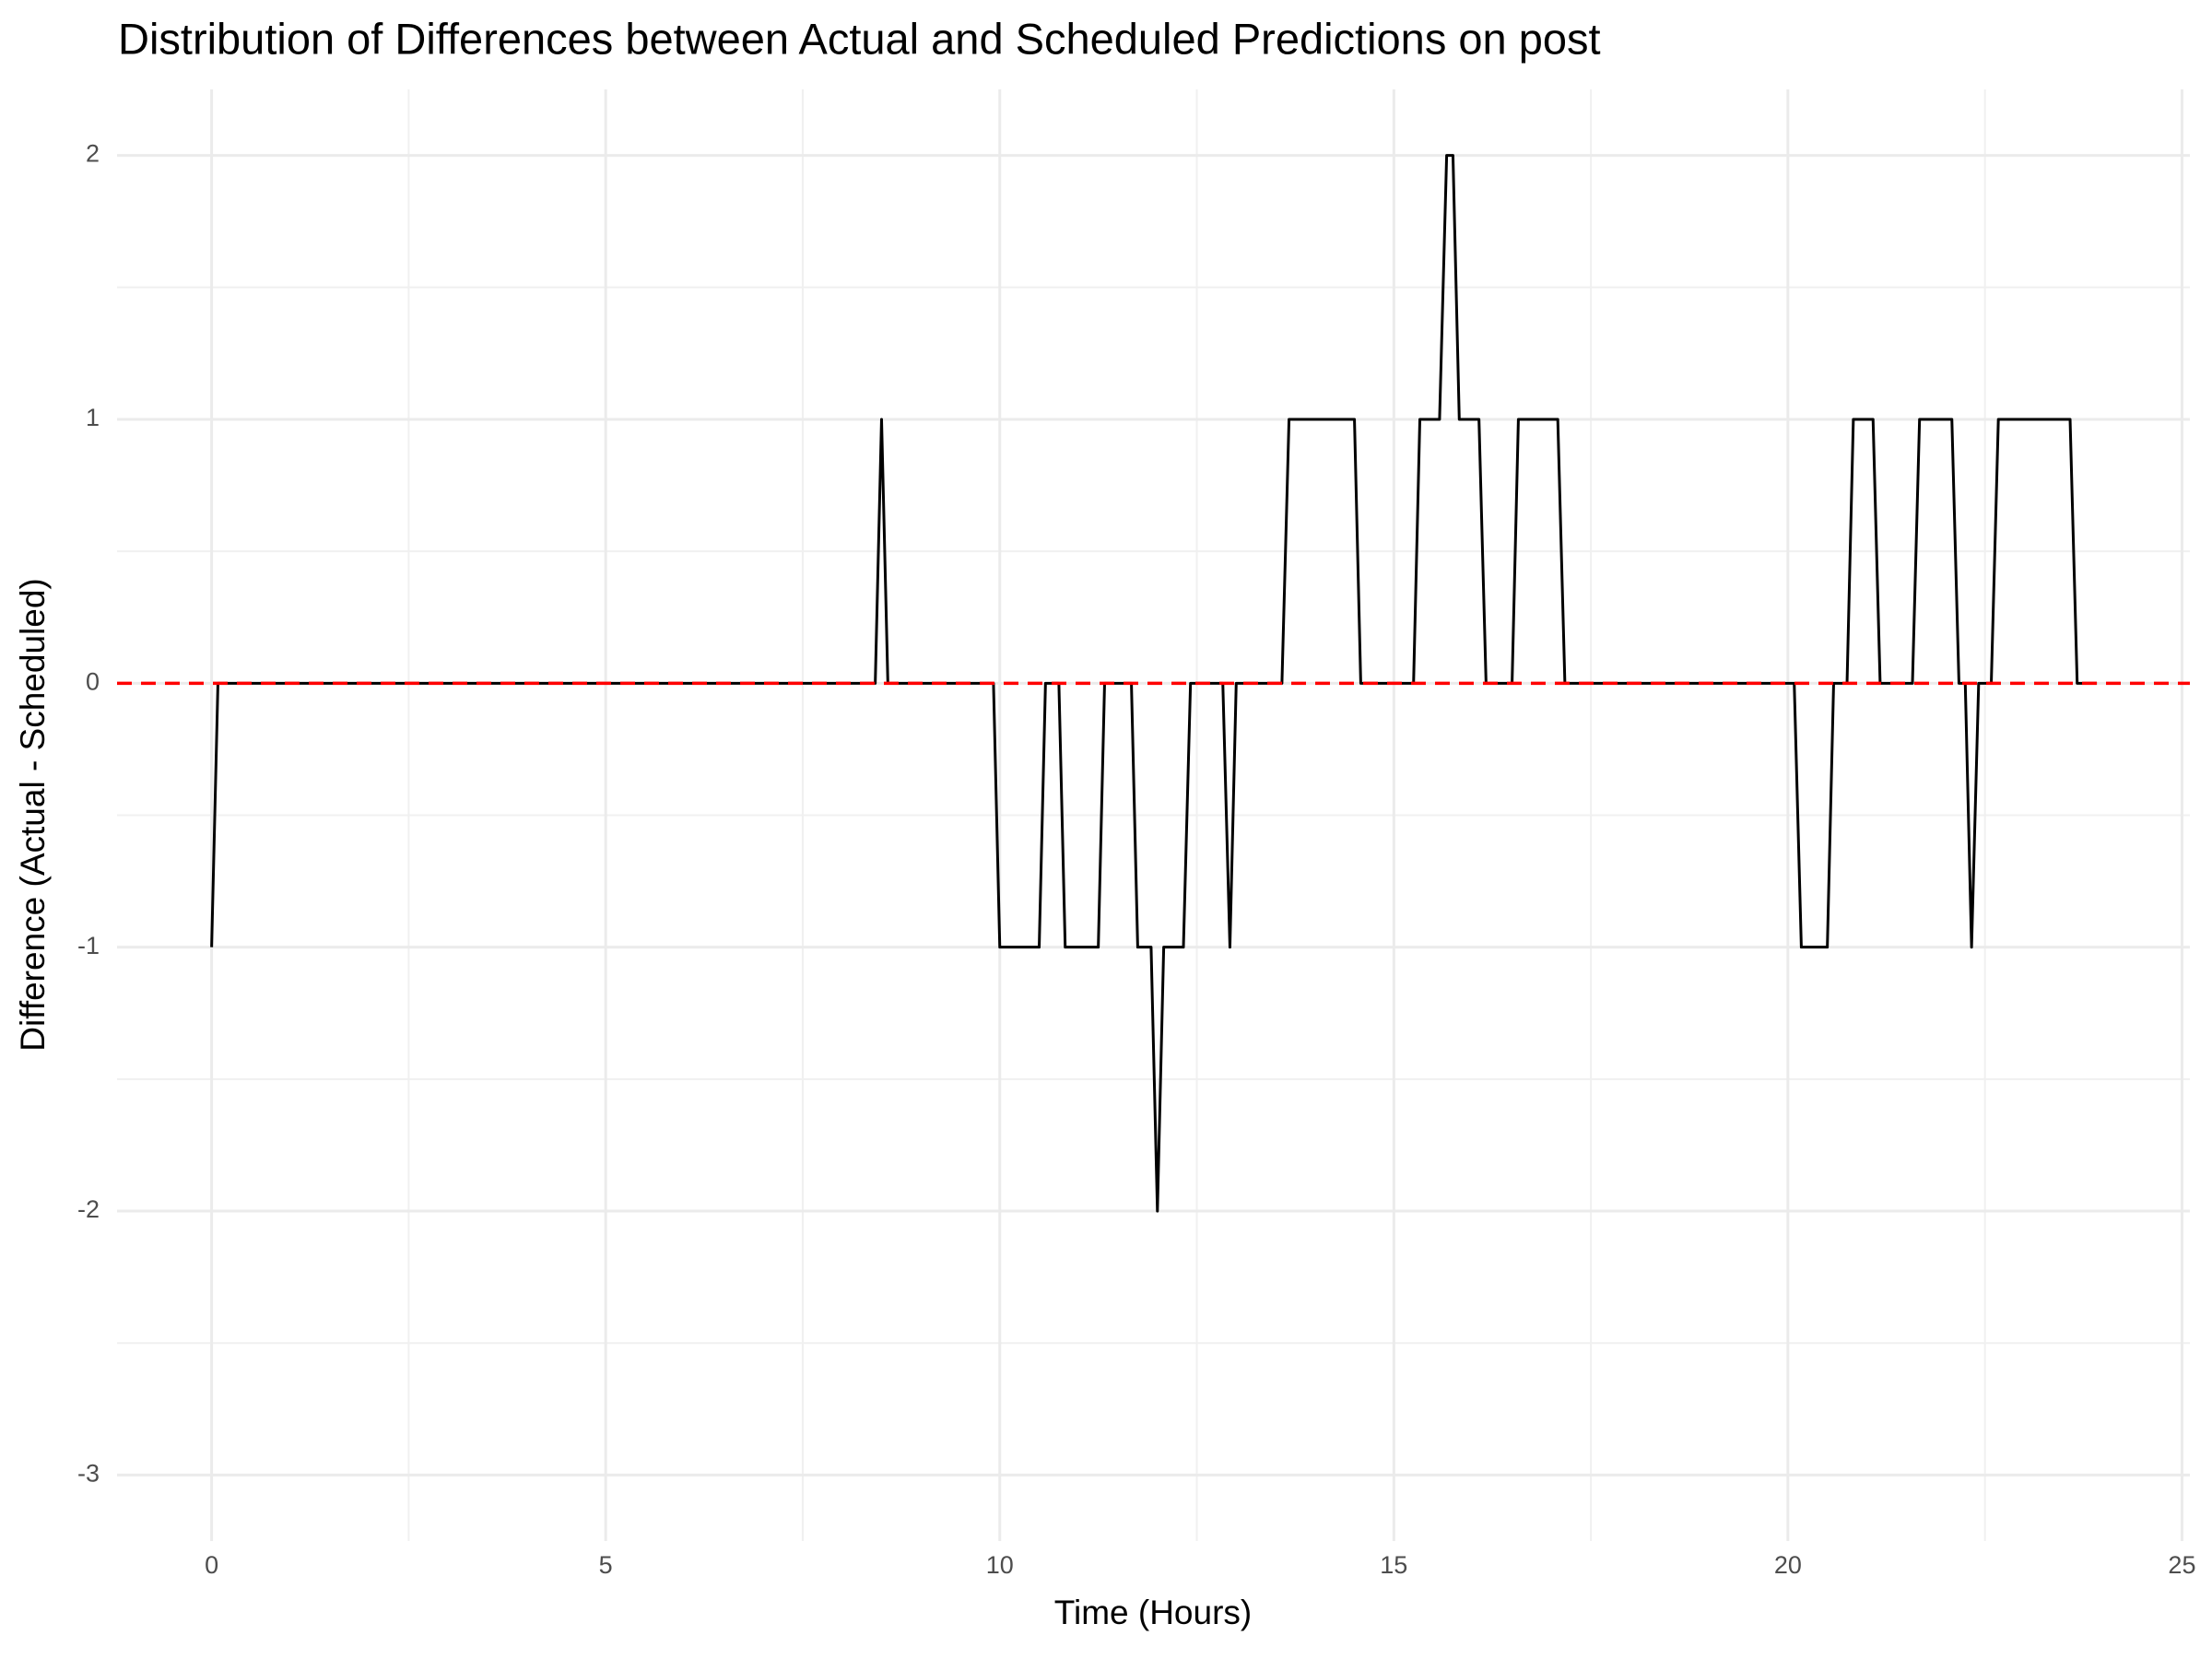  Describe the element at coordinates (93, 681) in the screenshot. I see `y-tick-label: 0` at that location.